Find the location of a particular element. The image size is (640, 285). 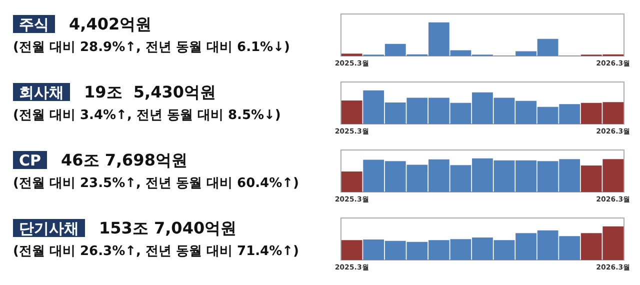

text: 19조 5,430억원 is located at coordinates (150, 92).